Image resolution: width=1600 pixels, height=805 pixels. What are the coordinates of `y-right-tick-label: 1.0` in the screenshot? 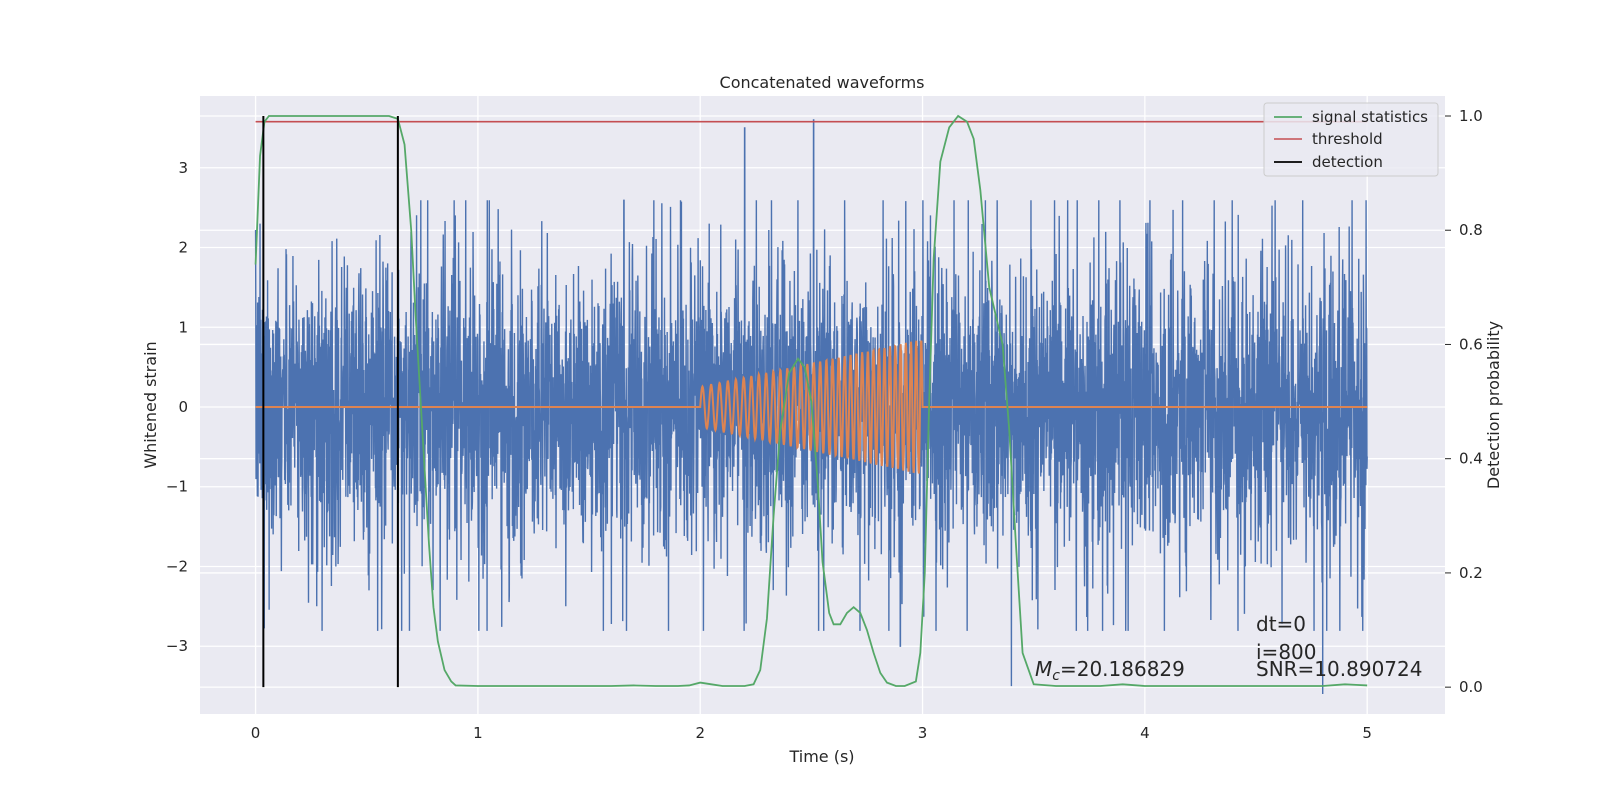 It's located at (1471, 116).